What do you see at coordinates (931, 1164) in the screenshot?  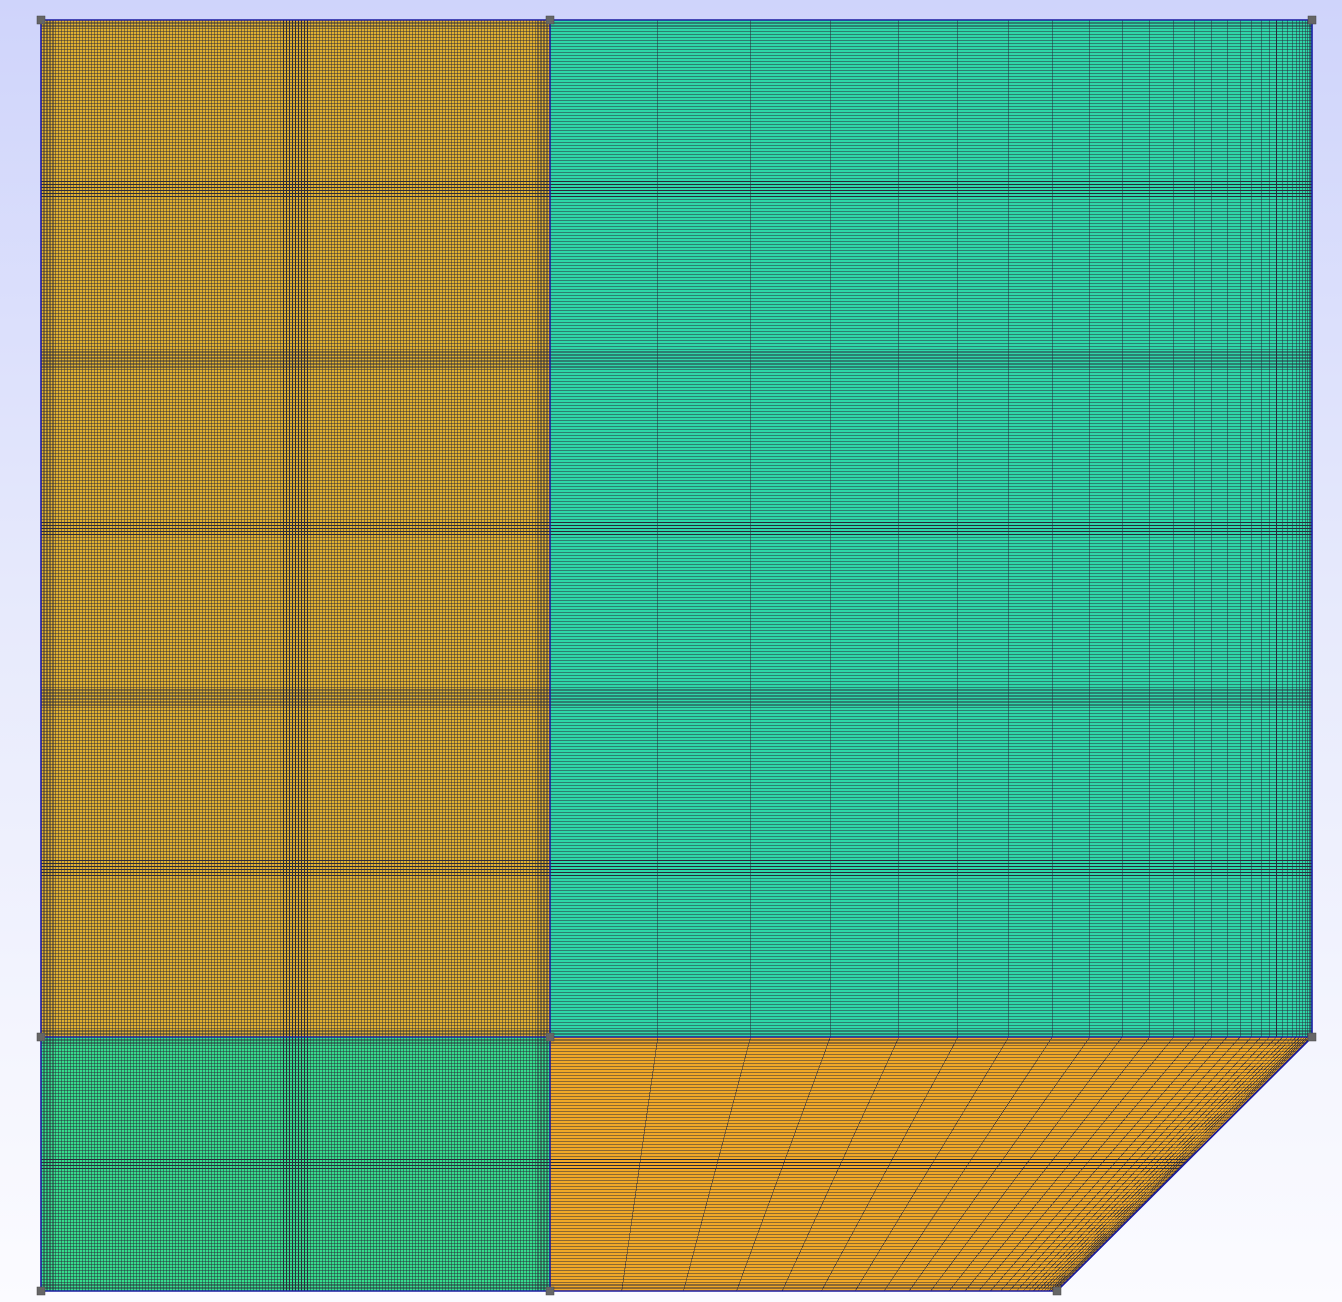 I see `block-lower-right-fill` at bounding box center [931, 1164].